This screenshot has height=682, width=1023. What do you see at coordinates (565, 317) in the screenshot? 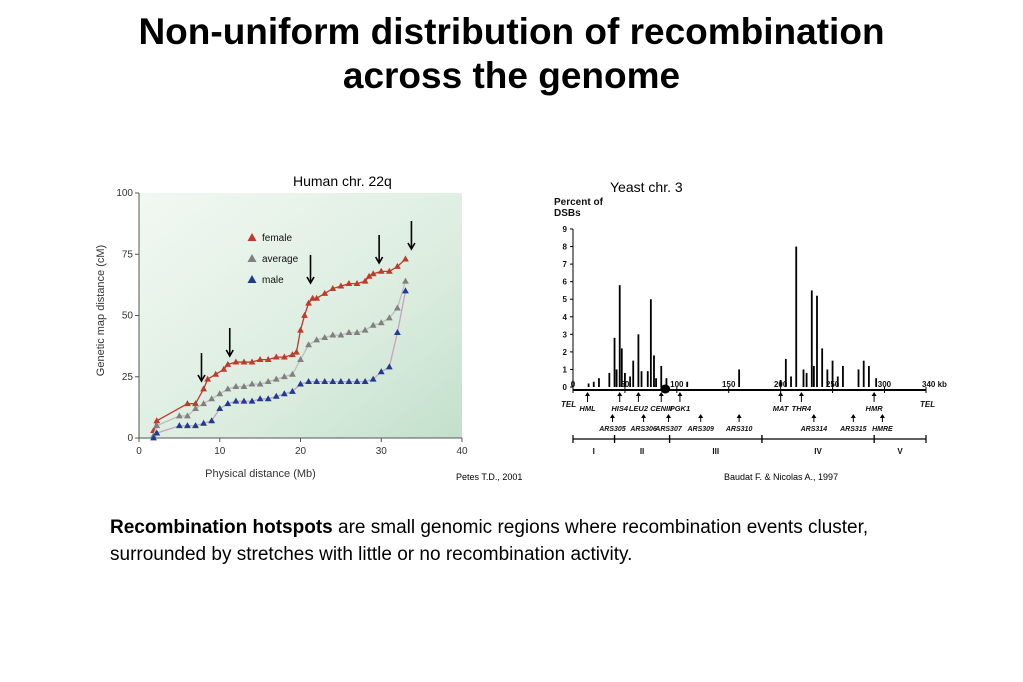
I see `y-tick-label: 4` at bounding box center [565, 317].